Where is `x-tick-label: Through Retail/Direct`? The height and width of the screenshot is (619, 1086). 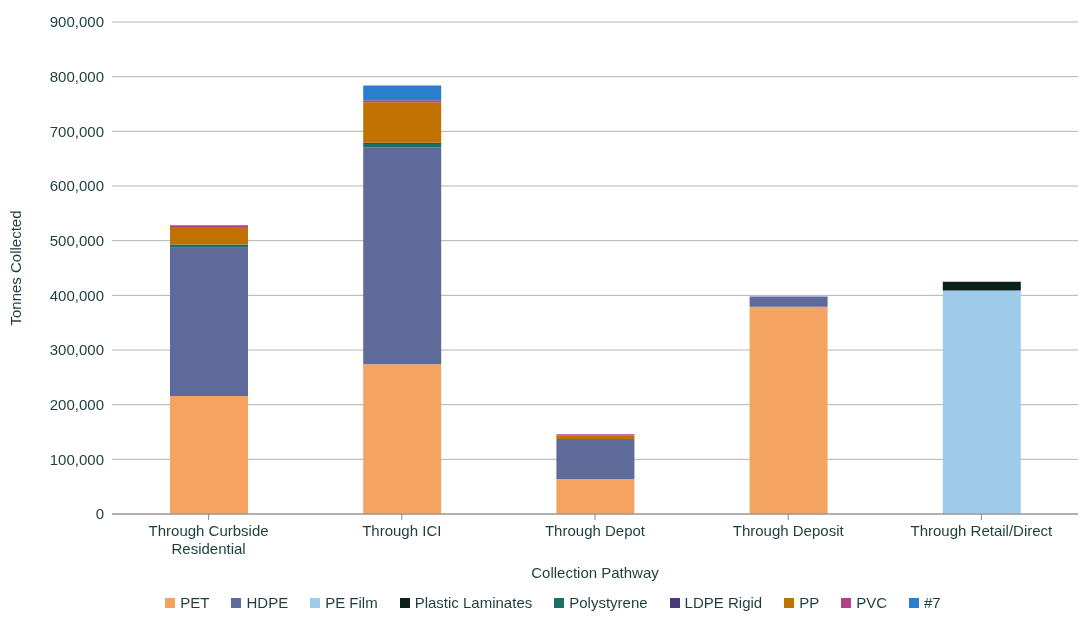 x-tick-label: Through Retail/Direct is located at coordinates (982, 530).